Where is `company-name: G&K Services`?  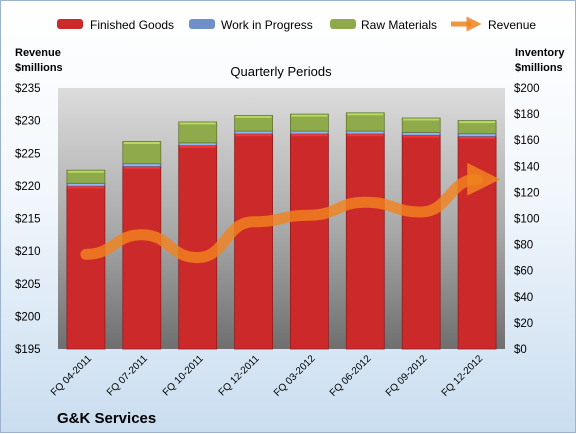
company-name: G&K Services is located at coordinates (106, 418).